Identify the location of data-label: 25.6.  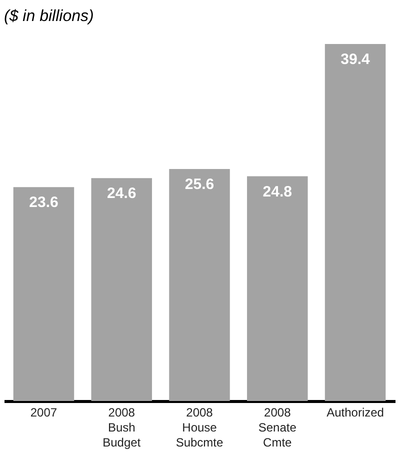
(199, 185).